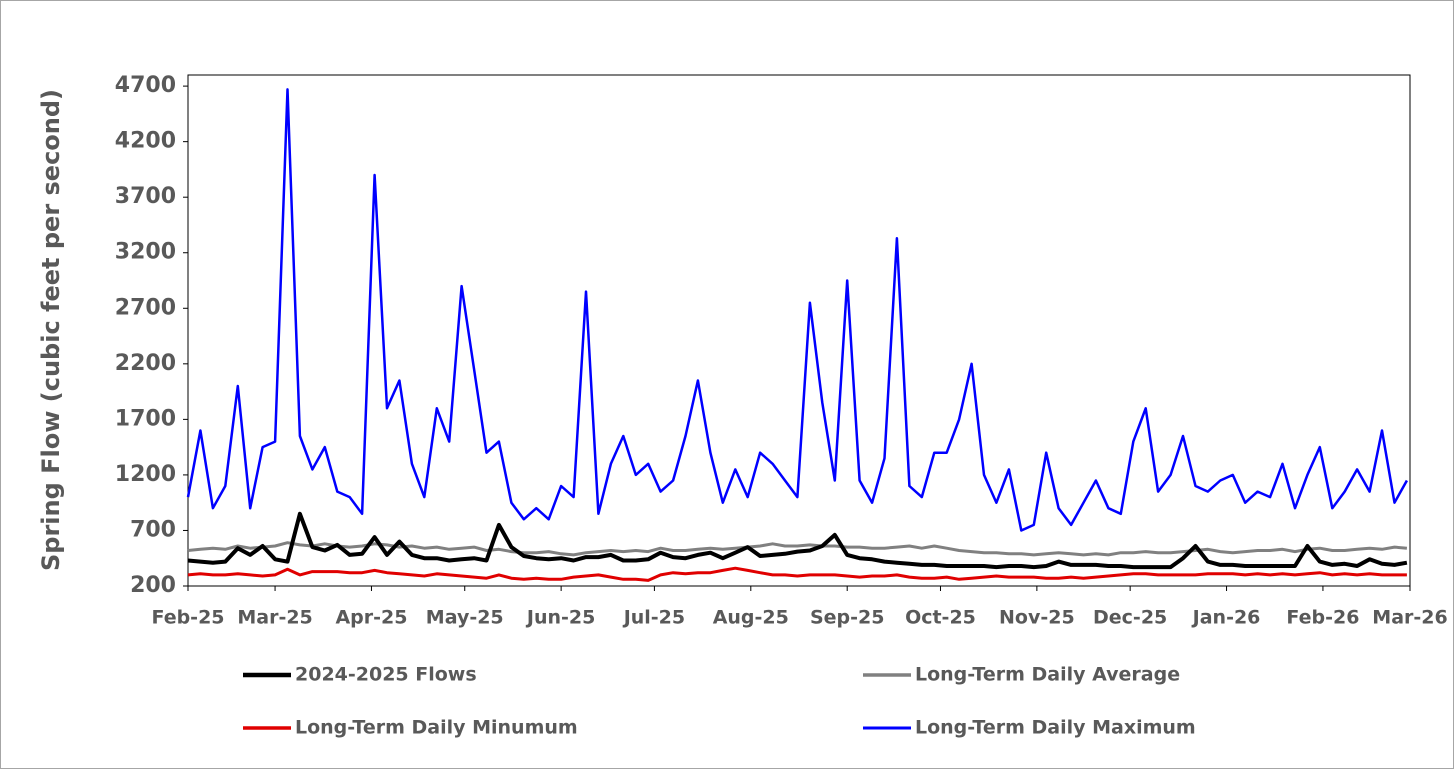 The height and width of the screenshot is (770, 1455). I want to click on x-tick-label: Sep-25, so click(847, 618).